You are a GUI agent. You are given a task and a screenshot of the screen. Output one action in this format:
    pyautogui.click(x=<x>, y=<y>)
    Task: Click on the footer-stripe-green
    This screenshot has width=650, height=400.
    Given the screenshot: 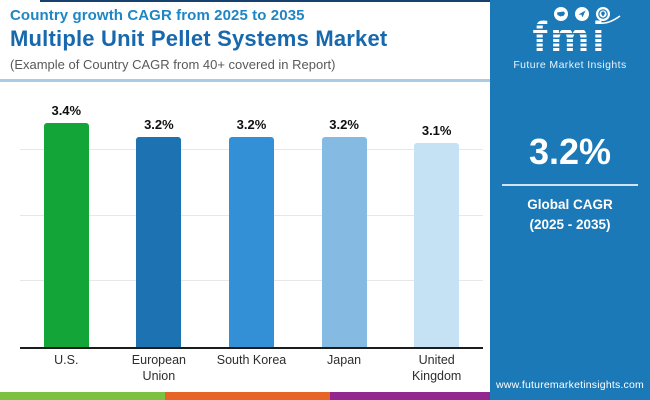 What is the action you would take?
    pyautogui.click(x=82, y=396)
    